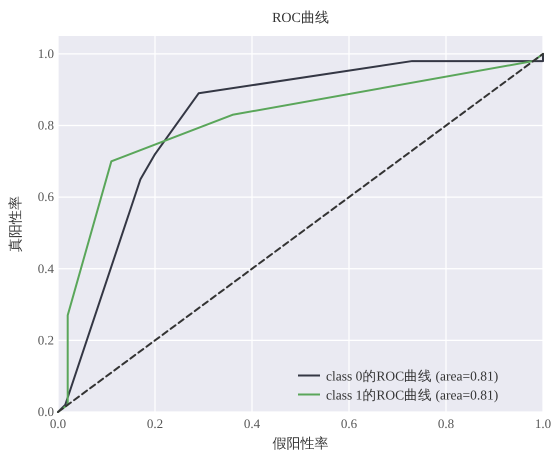 This screenshot has width=556, height=454. Describe the element at coordinates (46, 268) in the screenshot. I see `y-tick-label: 0.4` at that location.